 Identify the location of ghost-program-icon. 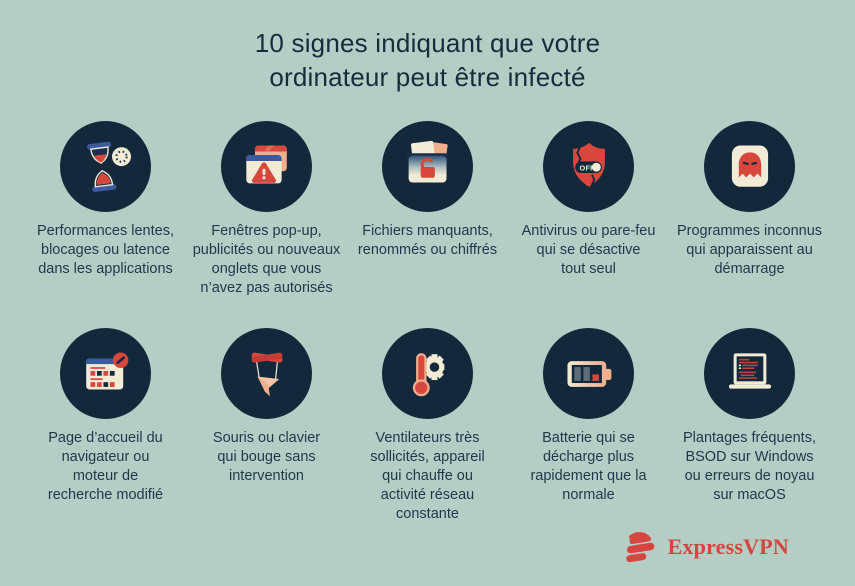
(749, 165).